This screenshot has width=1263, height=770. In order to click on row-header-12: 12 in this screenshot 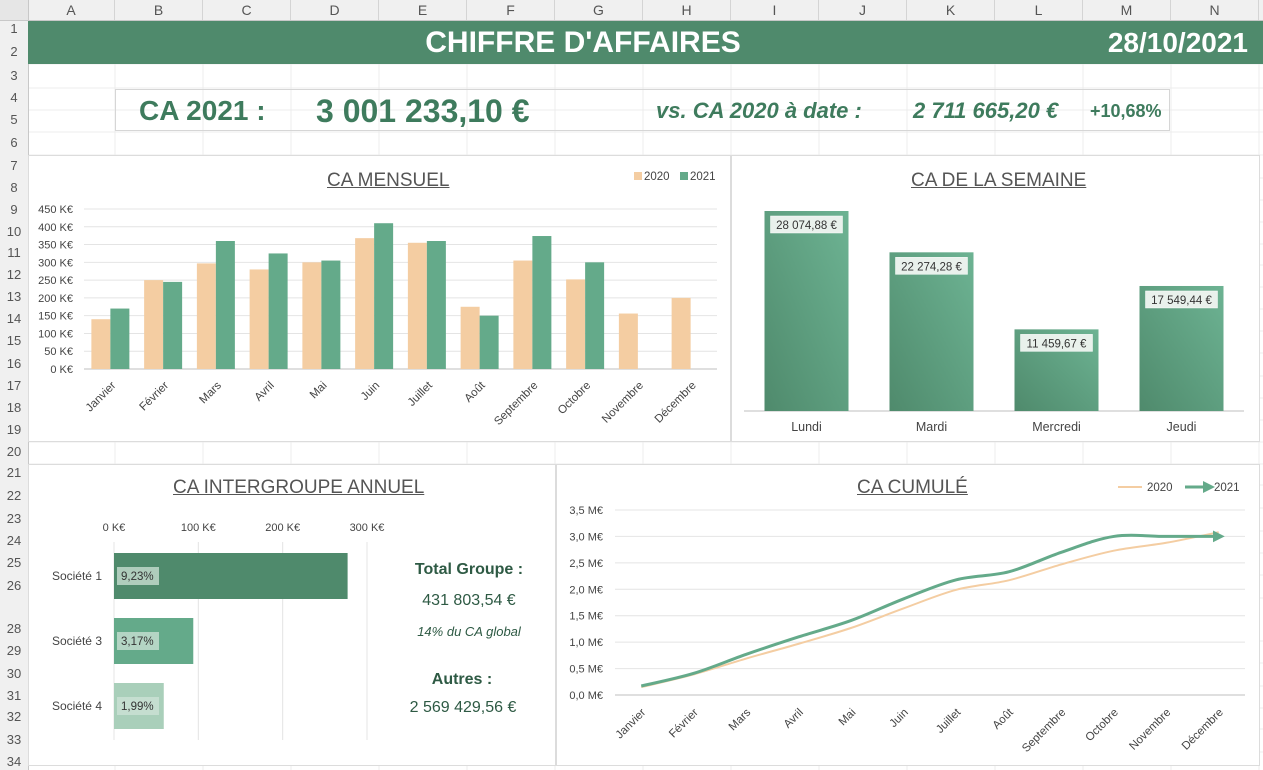, I will do `click(14, 274)`.